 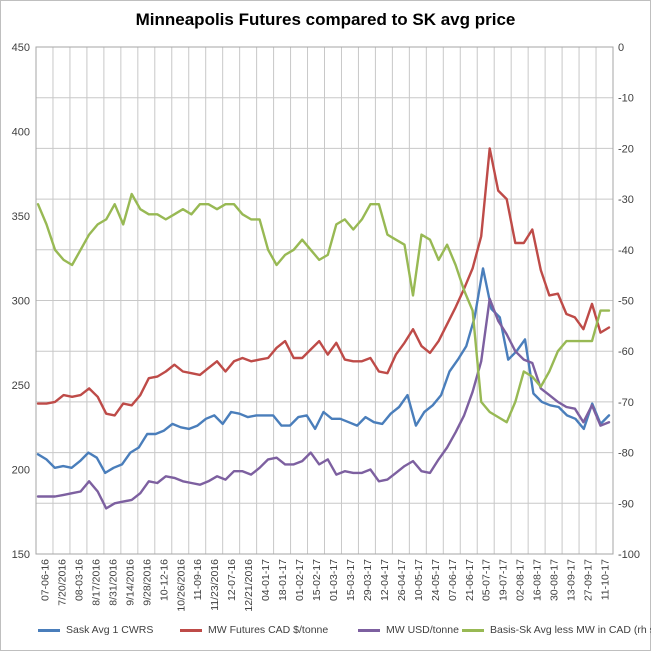 I want to click on legend-label-mw-usd: MW USD/tonne, so click(x=422, y=630).